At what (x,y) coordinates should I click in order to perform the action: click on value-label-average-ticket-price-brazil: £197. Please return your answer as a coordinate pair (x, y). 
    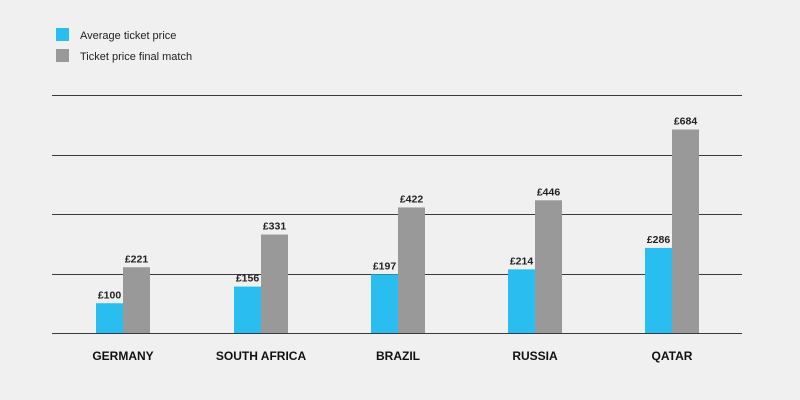
    Looking at the image, I should click on (385, 266).